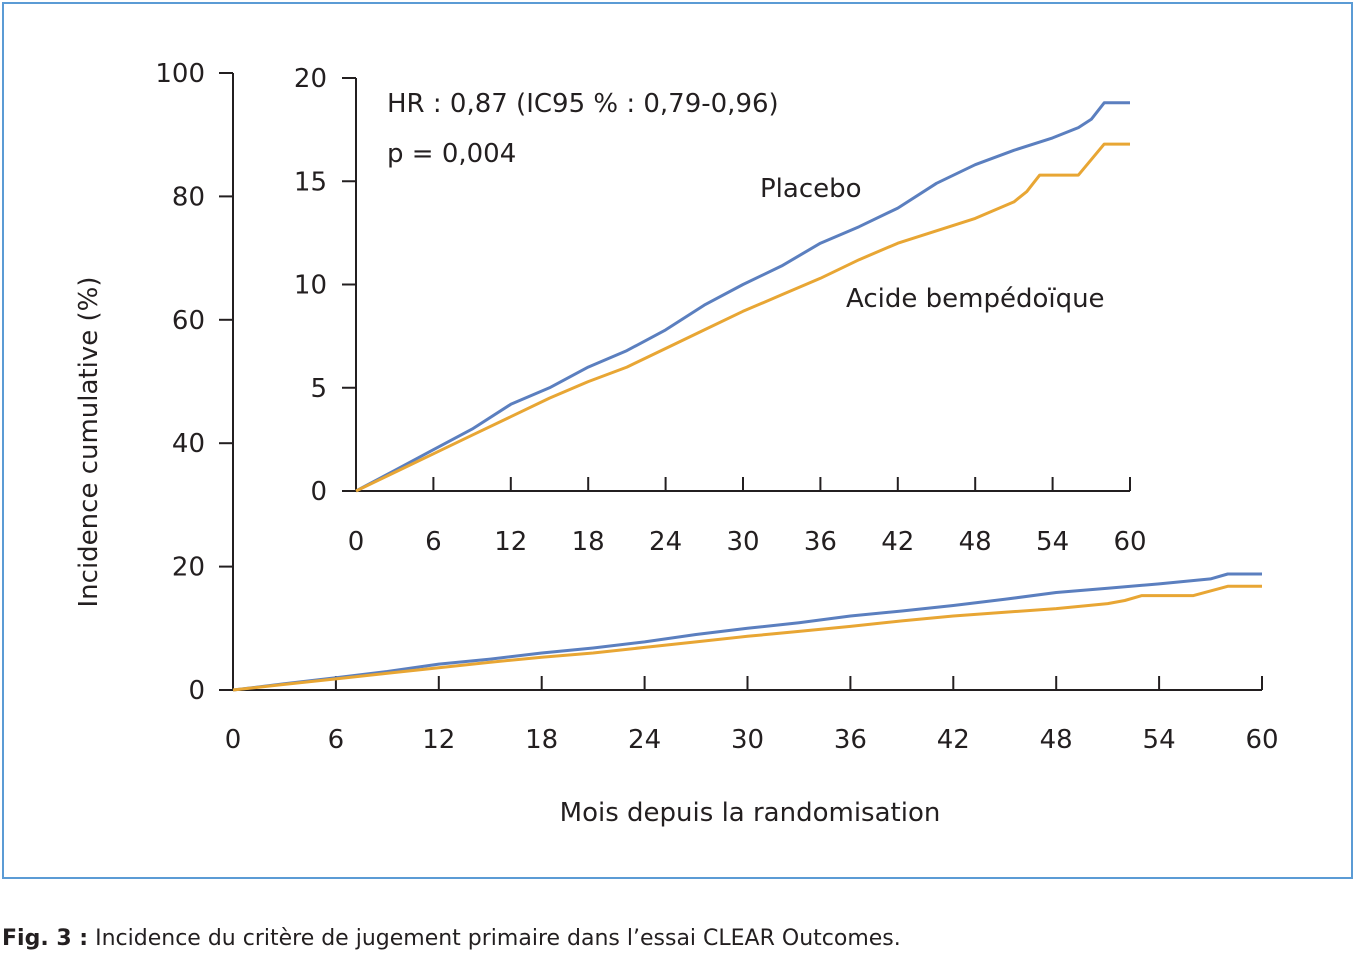 The height and width of the screenshot is (955, 1359). Describe the element at coordinates (975, 299) in the screenshot. I see `bempedoic-series-label: Acide bempédoïque` at that location.